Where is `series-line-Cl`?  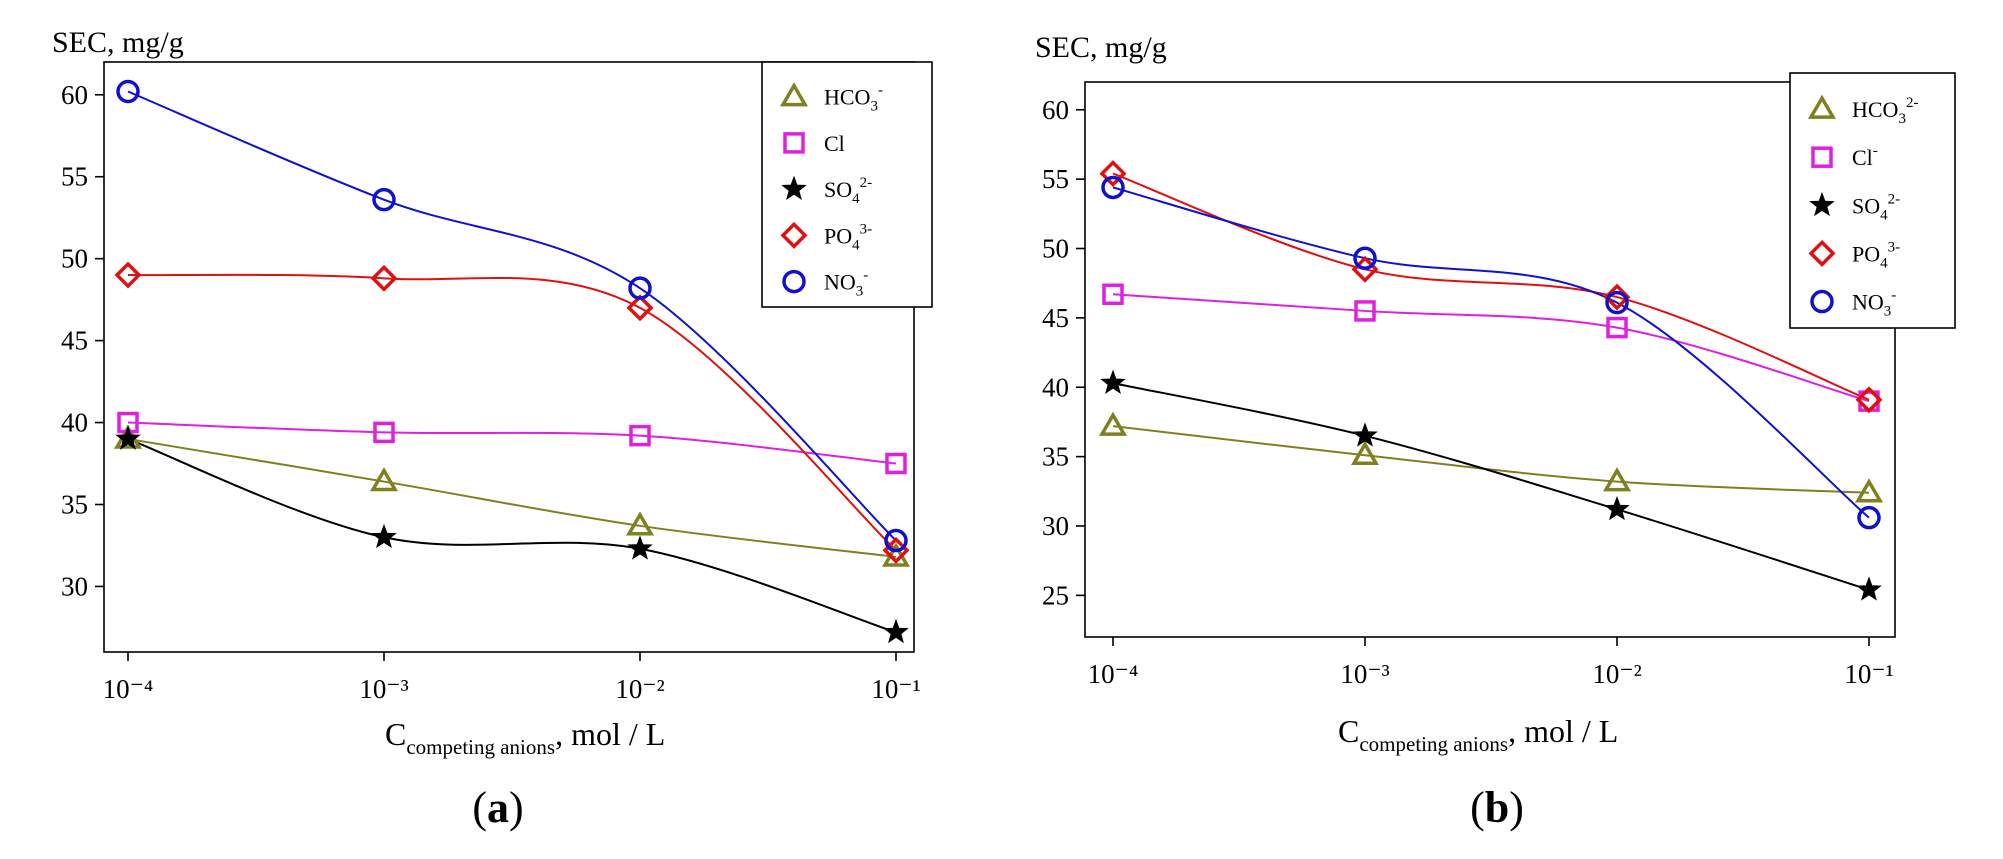 series-line-Cl is located at coordinates (512, 443).